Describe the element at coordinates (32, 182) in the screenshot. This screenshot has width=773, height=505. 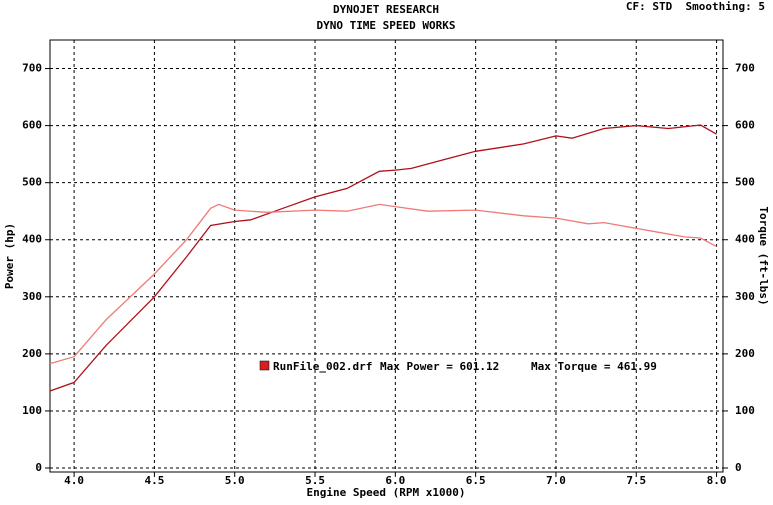
I see `y-tick-label: 500` at that location.